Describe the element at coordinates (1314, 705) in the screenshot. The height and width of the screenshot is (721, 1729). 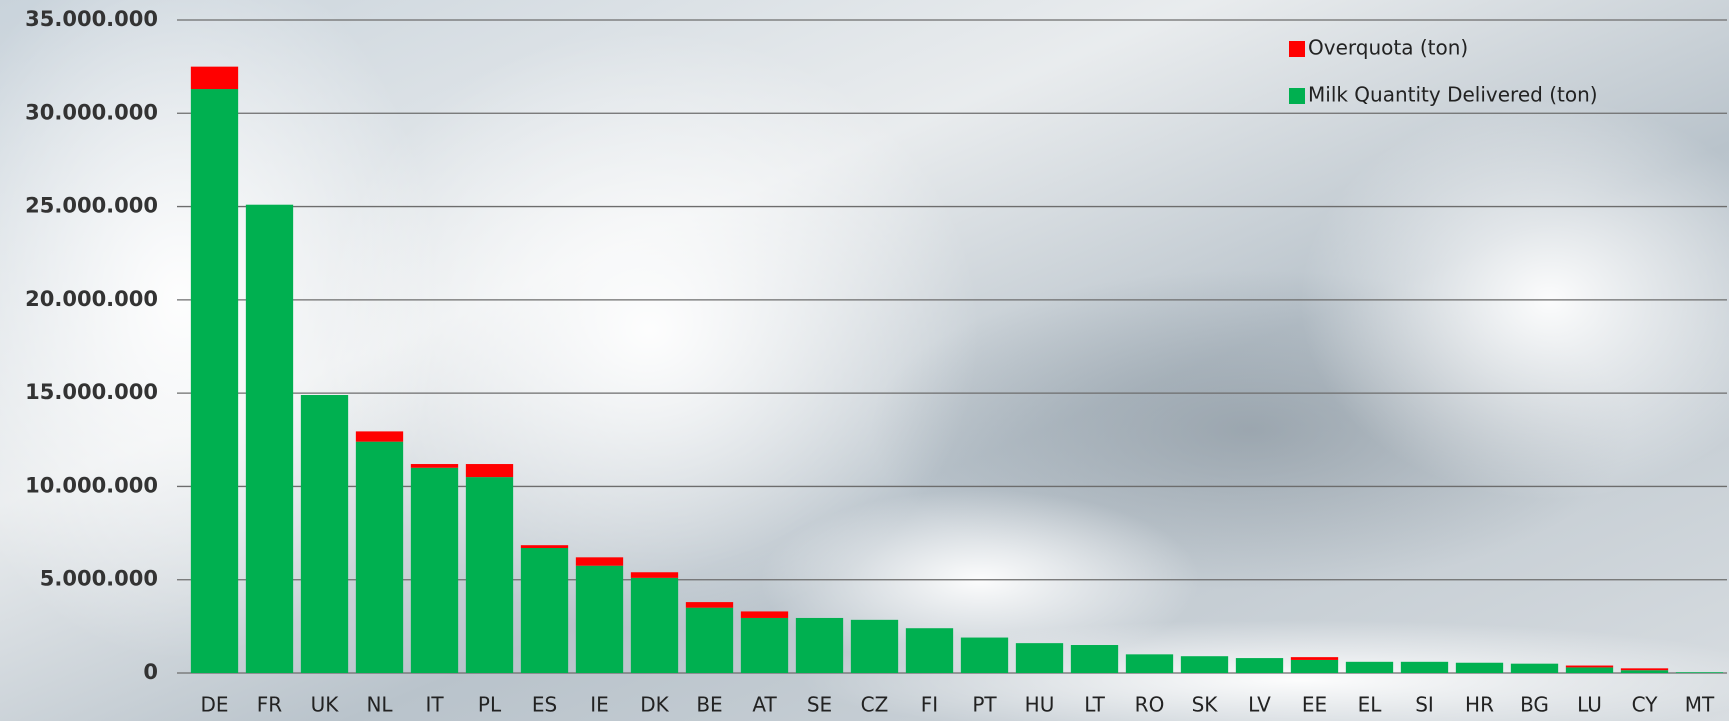
I see `x-tick-label: EE` at that location.